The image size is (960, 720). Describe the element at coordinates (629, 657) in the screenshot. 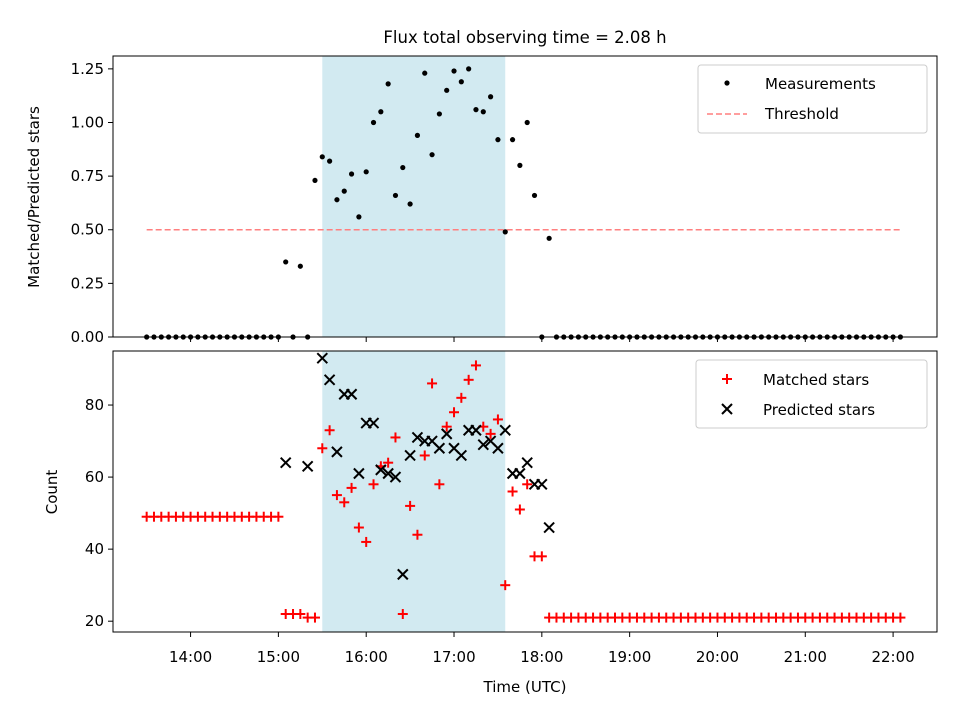

I see `bottom-x-tick-label: 19:00` at that location.